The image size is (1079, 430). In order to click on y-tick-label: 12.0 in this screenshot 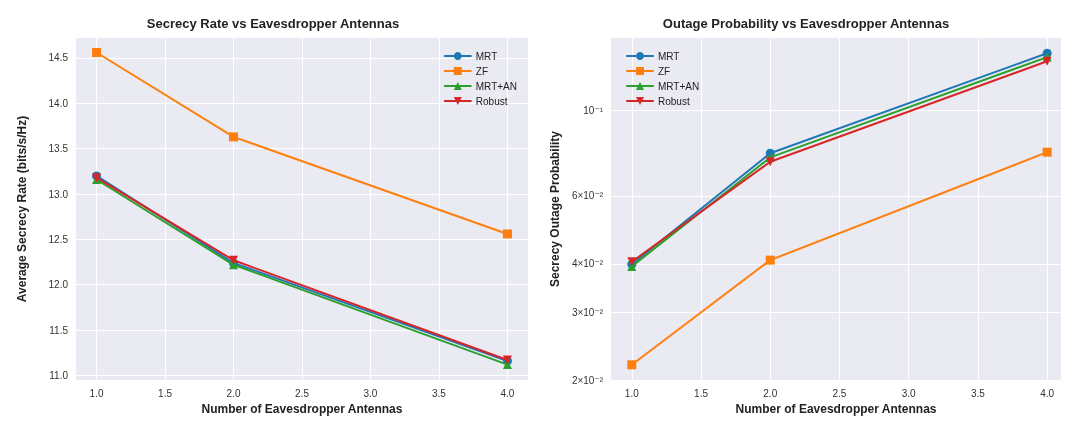, I will do `click(58, 285)`.